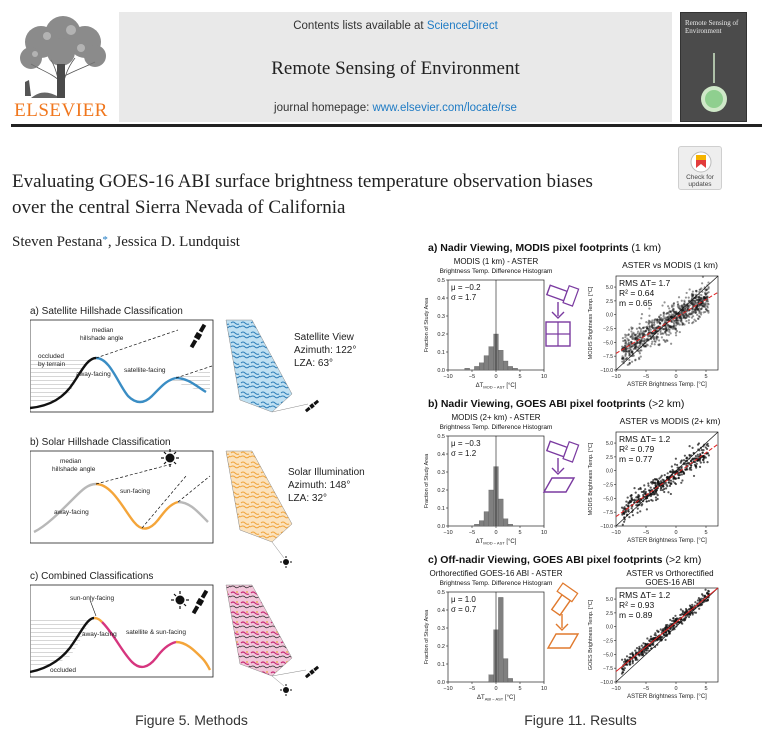 The height and width of the screenshot is (747, 774). Describe the element at coordinates (105, 240) in the screenshot. I see `corresponding-author-mark: *` at that location.